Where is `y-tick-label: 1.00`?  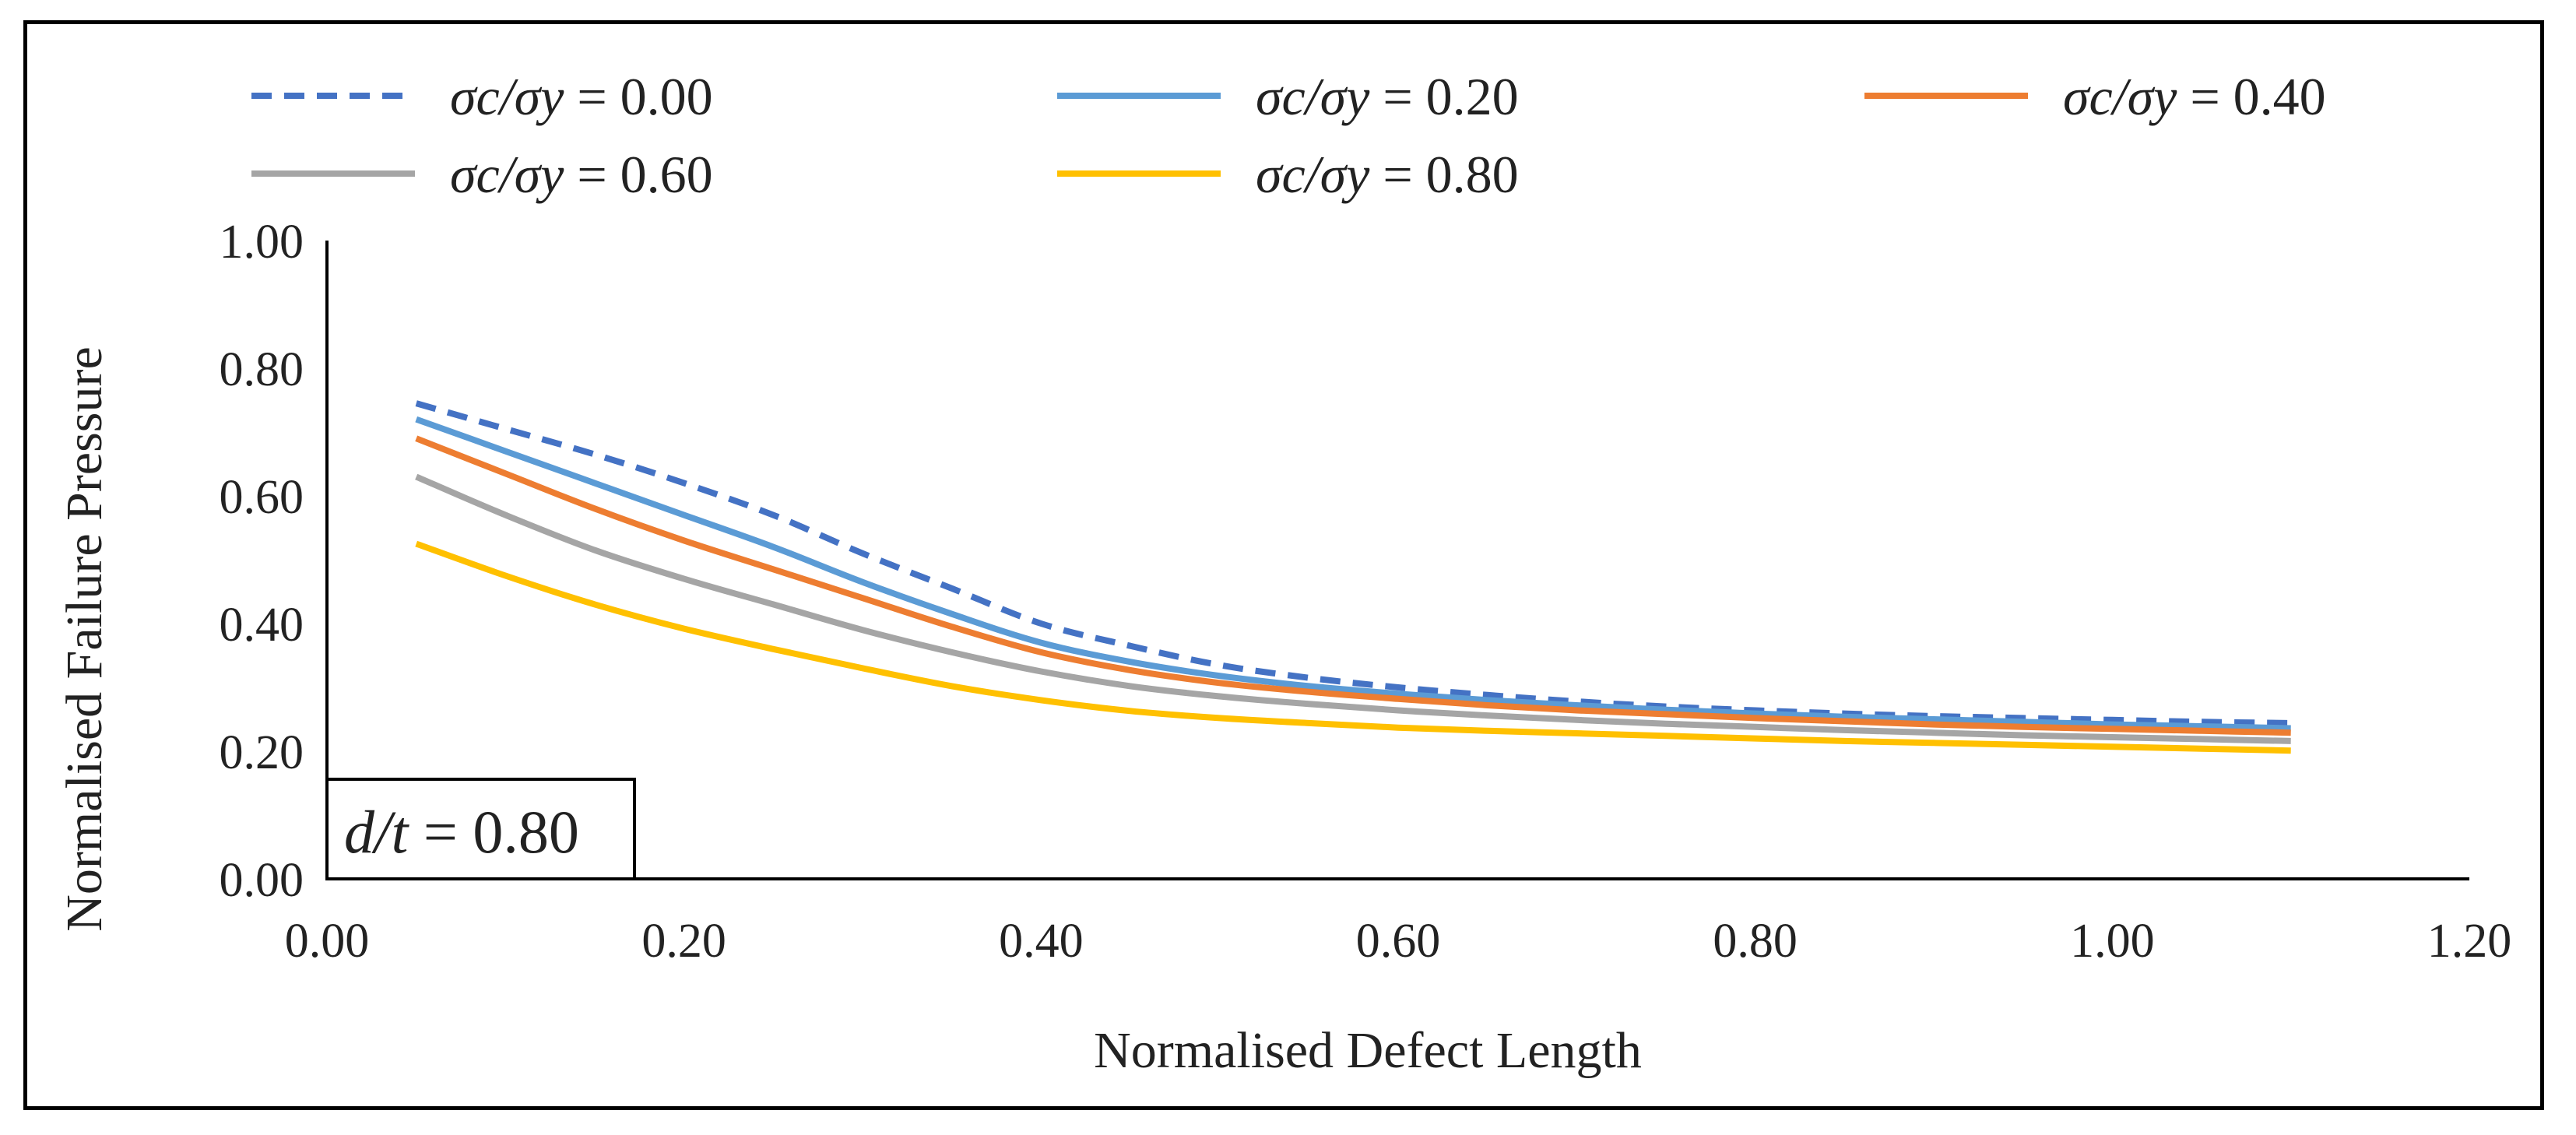 y-tick-label: 1.00 is located at coordinates (262, 243).